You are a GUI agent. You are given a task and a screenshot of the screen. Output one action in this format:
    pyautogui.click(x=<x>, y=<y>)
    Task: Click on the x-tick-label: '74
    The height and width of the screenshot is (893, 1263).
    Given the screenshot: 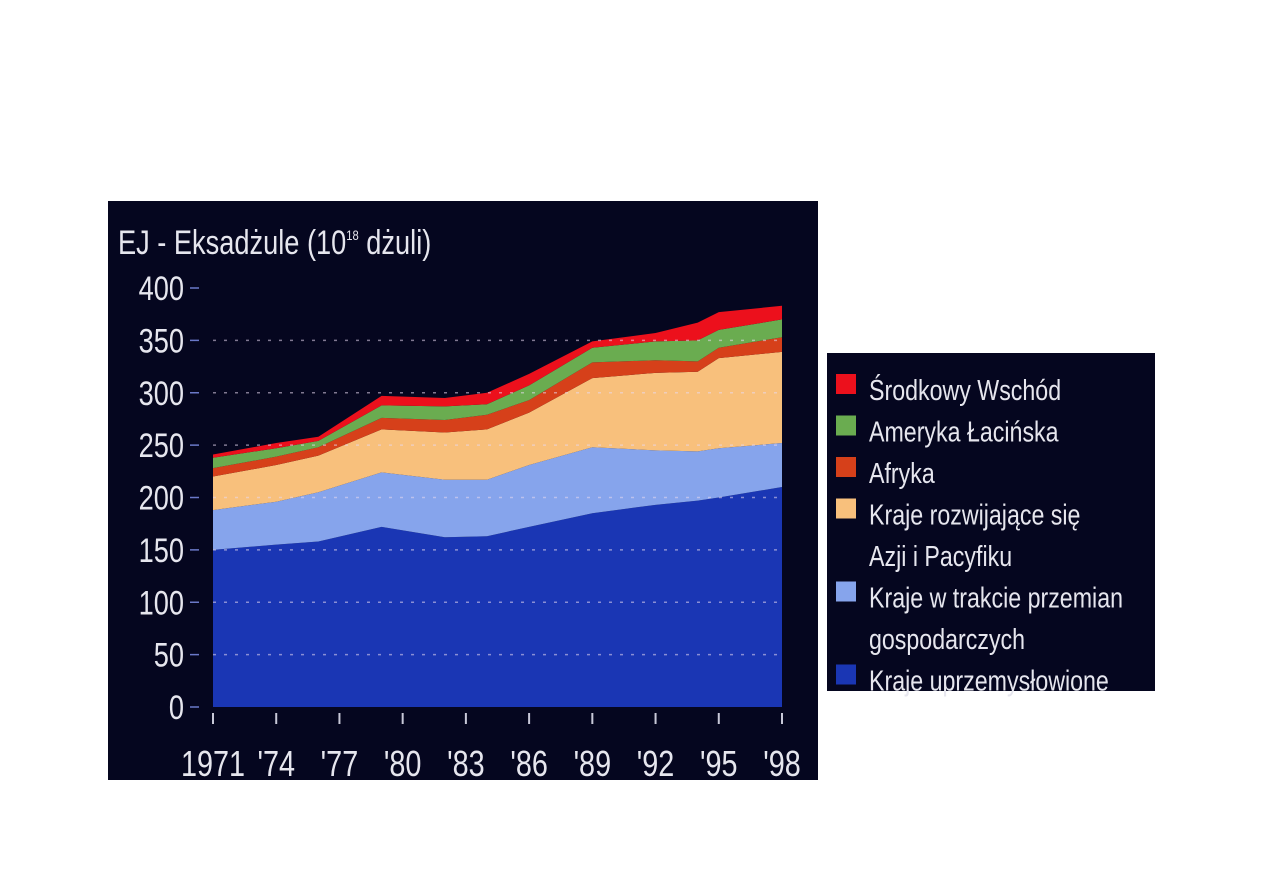 What is the action you would take?
    pyautogui.click(x=276, y=763)
    